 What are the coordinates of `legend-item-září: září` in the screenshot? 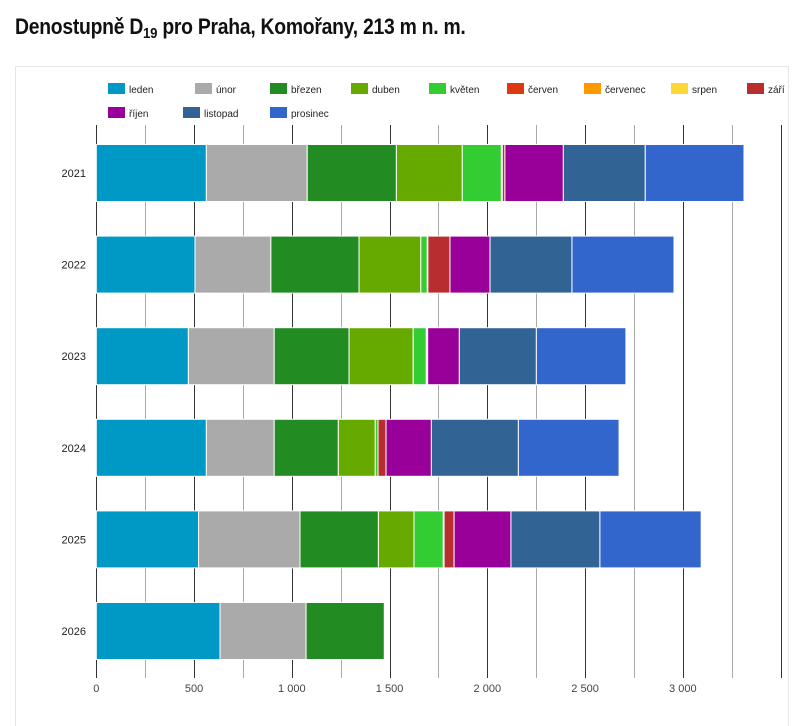 It's located at (766, 89).